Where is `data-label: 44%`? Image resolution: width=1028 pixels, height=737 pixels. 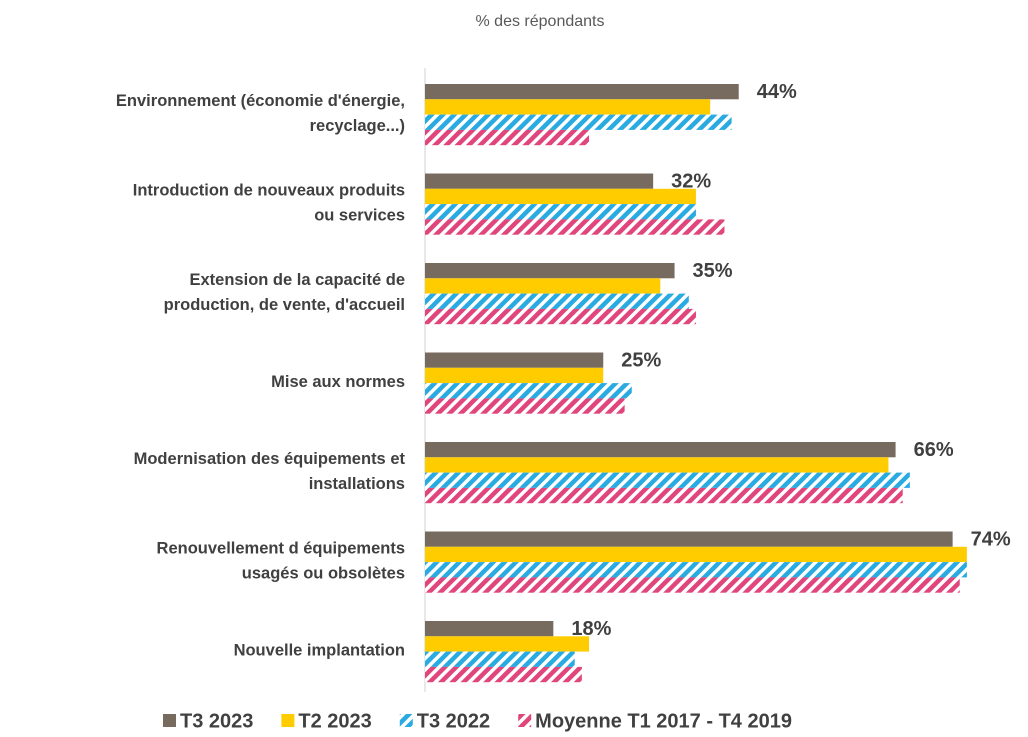 data-label: 44% is located at coordinates (777, 92).